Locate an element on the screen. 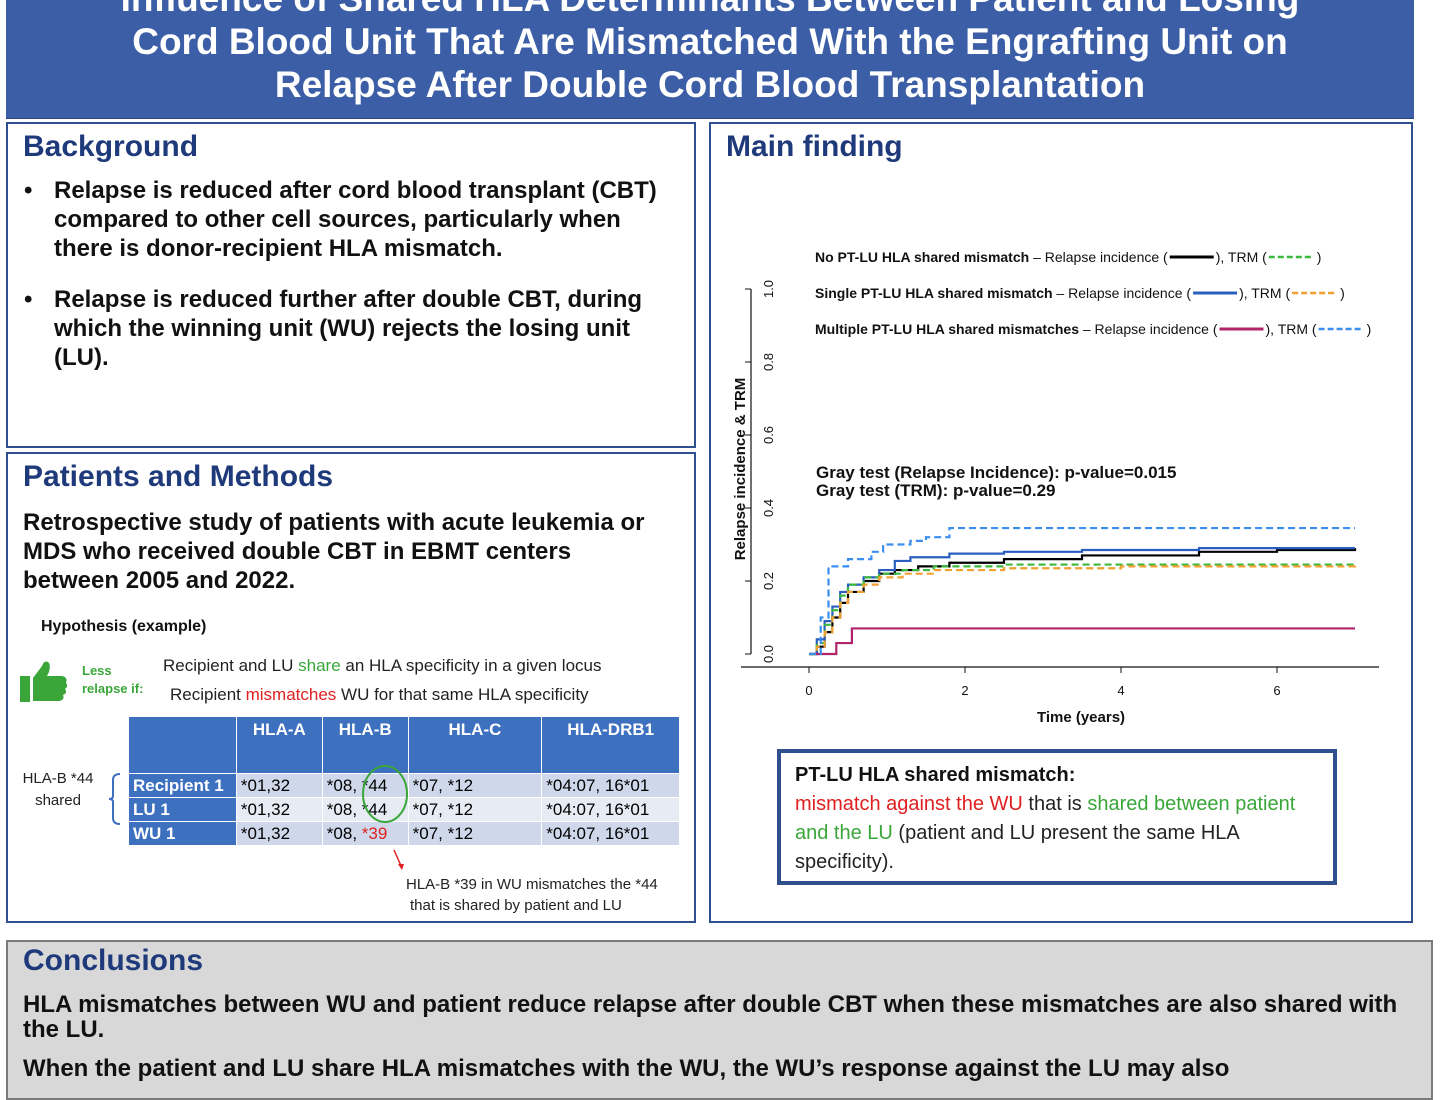 The height and width of the screenshot is (1100, 1448). arrow-head-icon is located at coordinates (401, 867).